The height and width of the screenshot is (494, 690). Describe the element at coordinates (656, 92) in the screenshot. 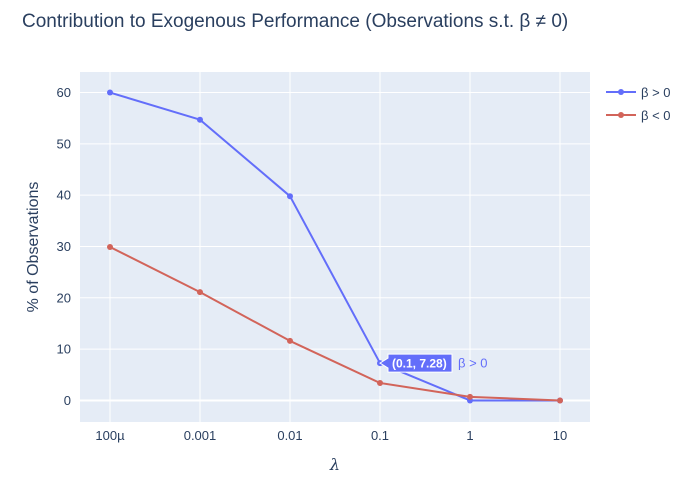

I see `legend-label-beta-positive: β > 0` at that location.